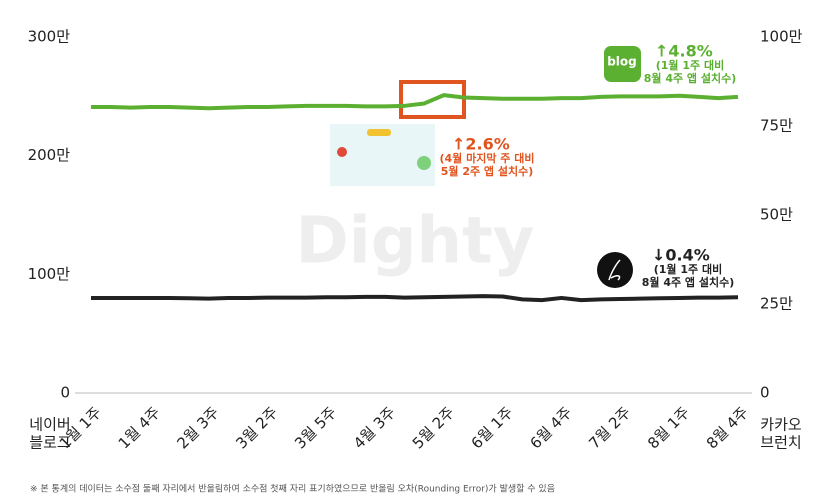 The image size is (830, 500). Describe the element at coordinates (776, 215) in the screenshot. I see `y2ticks-label: 50만` at that location.